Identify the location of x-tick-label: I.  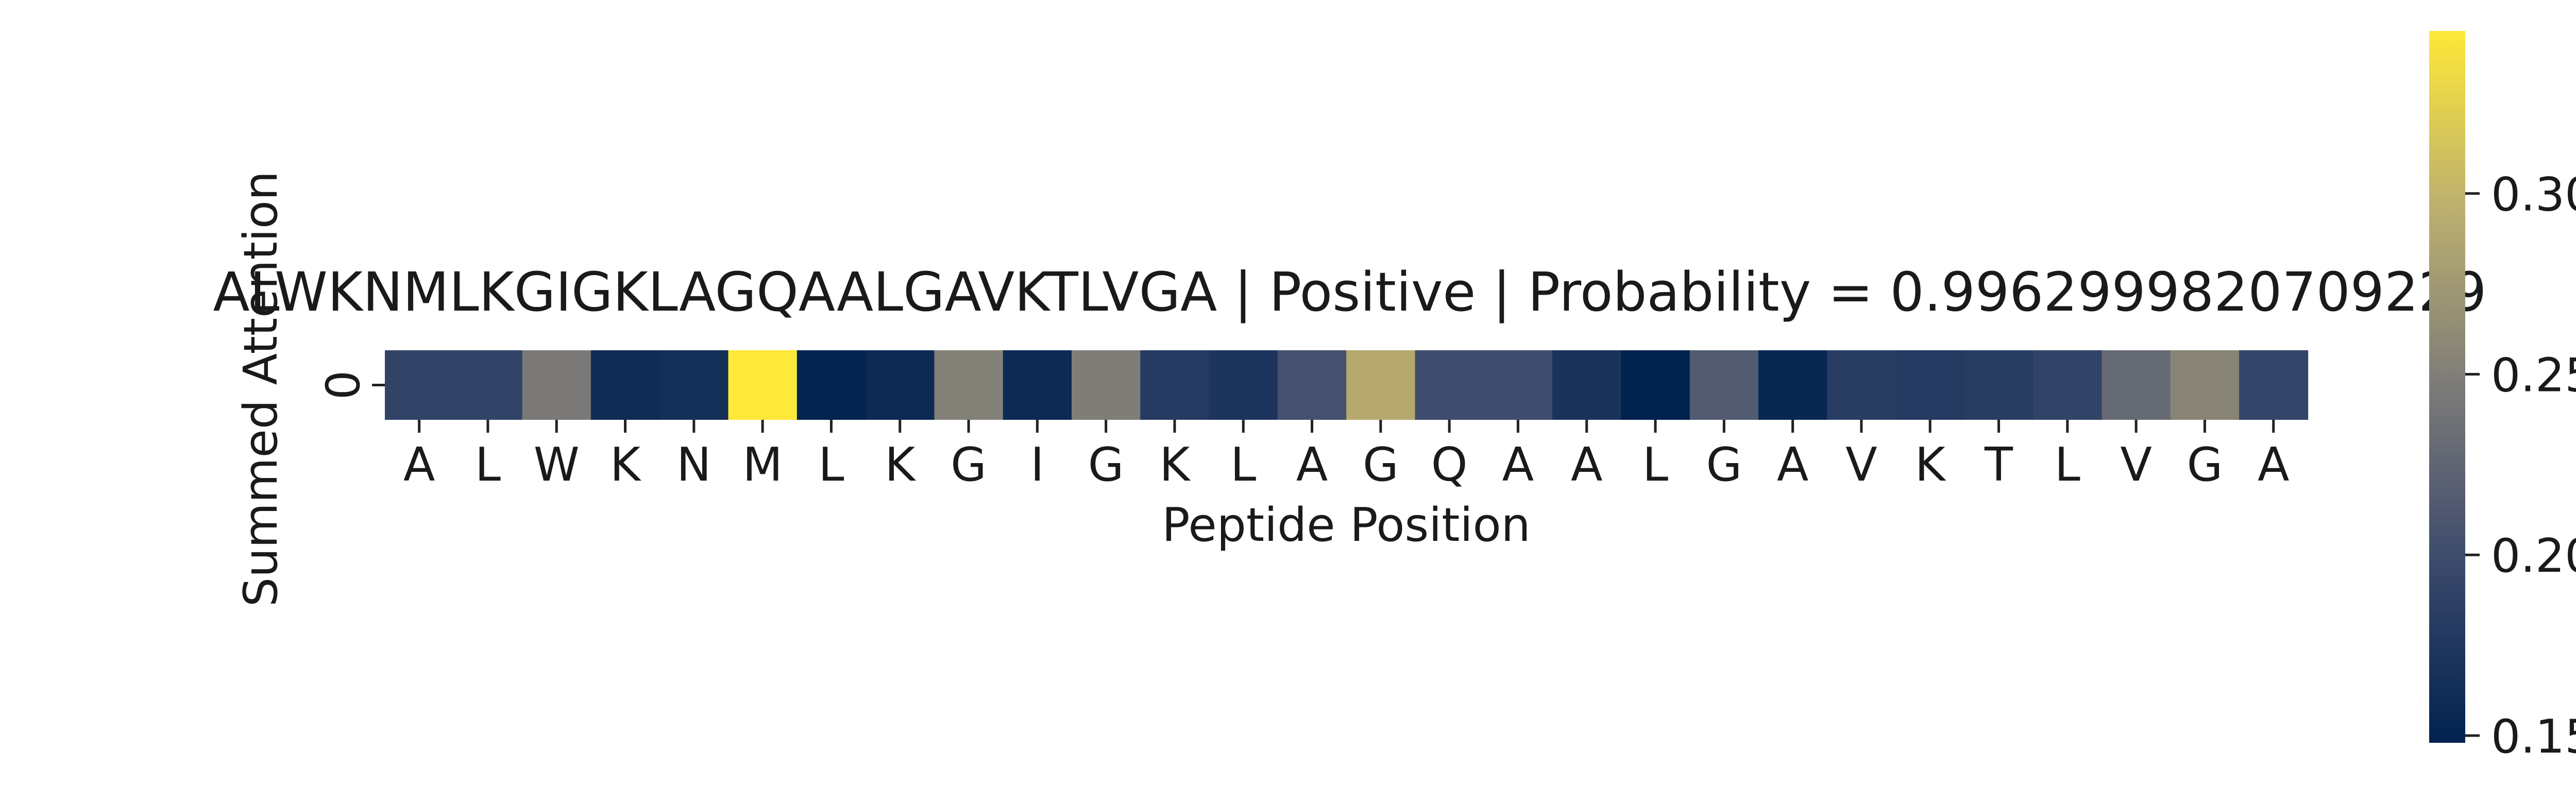
(1037, 465).